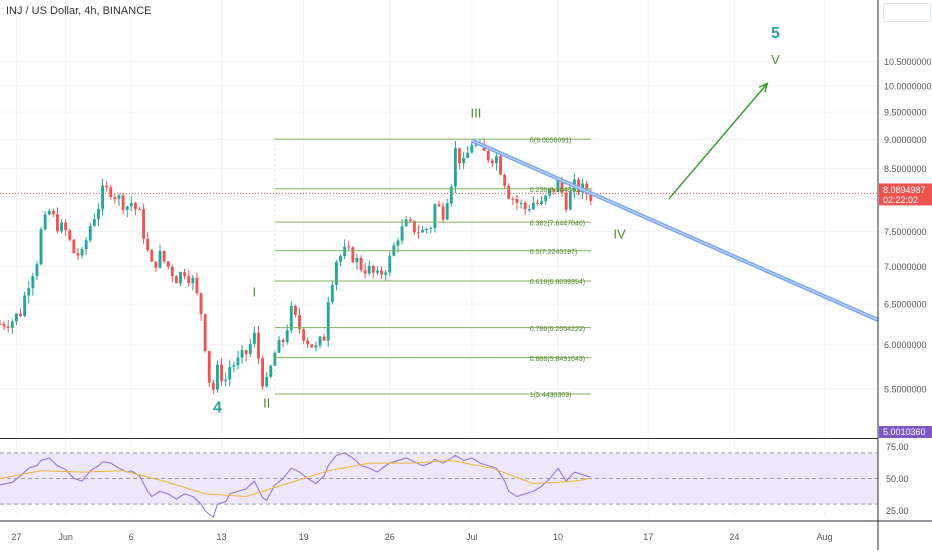 The width and height of the screenshot is (932, 555). What do you see at coordinates (472, 537) in the screenshot?
I see `x-tick-label: Jul` at bounding box center [472, 537].